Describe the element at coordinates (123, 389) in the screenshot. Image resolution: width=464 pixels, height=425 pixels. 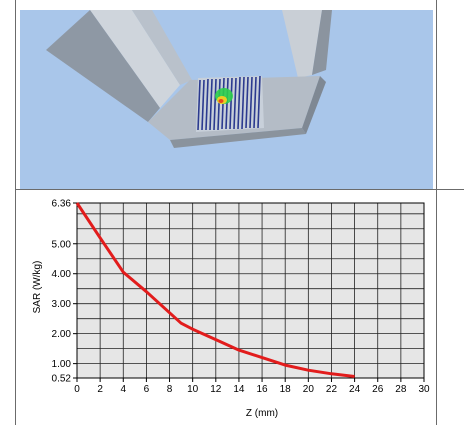
I see `x-tick-label: 4` at that location.